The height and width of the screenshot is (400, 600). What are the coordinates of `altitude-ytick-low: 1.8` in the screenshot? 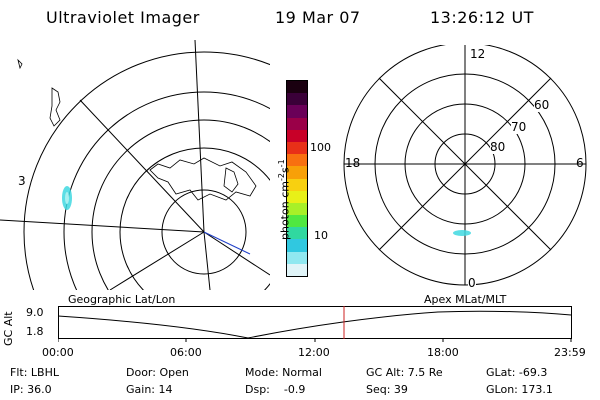 It's located at (35, 331).